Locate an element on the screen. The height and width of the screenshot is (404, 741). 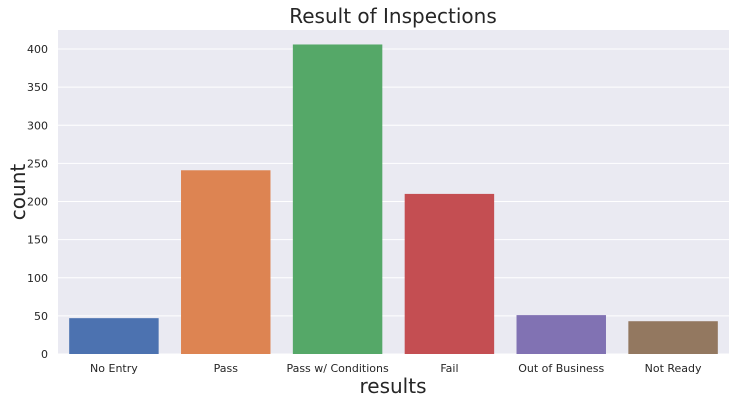
y-tick-label: 0 is located at coordinates (44, 354).